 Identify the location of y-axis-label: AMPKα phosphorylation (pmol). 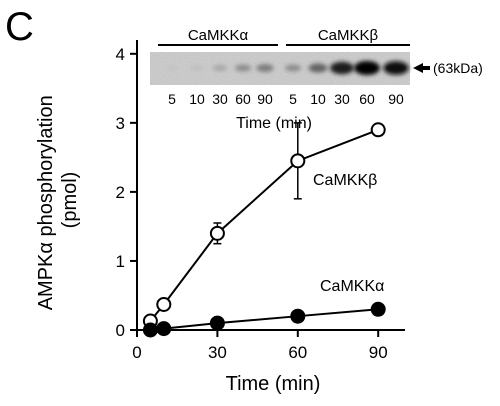
(58, 200).